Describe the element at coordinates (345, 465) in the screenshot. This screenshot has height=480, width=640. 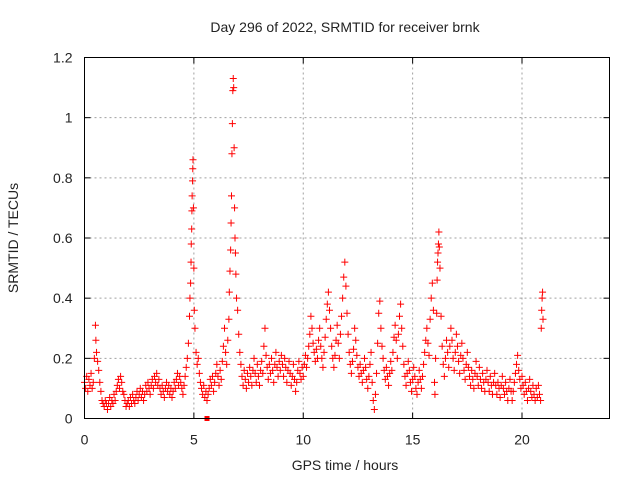
I see `x-axis-title: GPS time / hours` at that location.